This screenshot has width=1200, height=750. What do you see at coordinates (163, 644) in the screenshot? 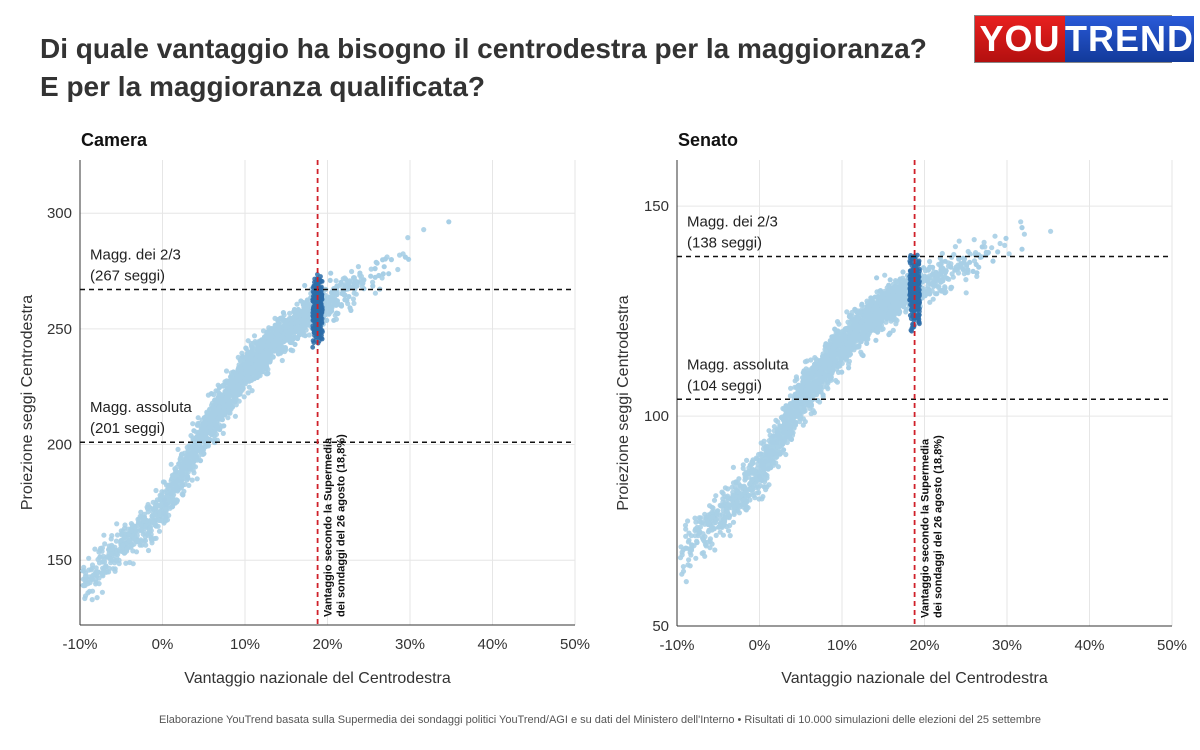
I see `x-tick-label: 0%` at bounding box center [163, 644].